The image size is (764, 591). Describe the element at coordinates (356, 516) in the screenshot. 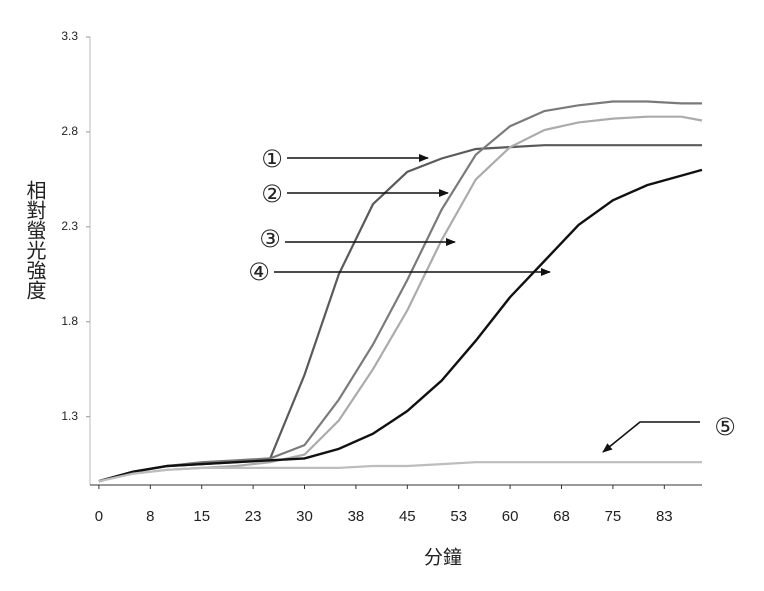

I see `x-tick-label: 38` at that location.